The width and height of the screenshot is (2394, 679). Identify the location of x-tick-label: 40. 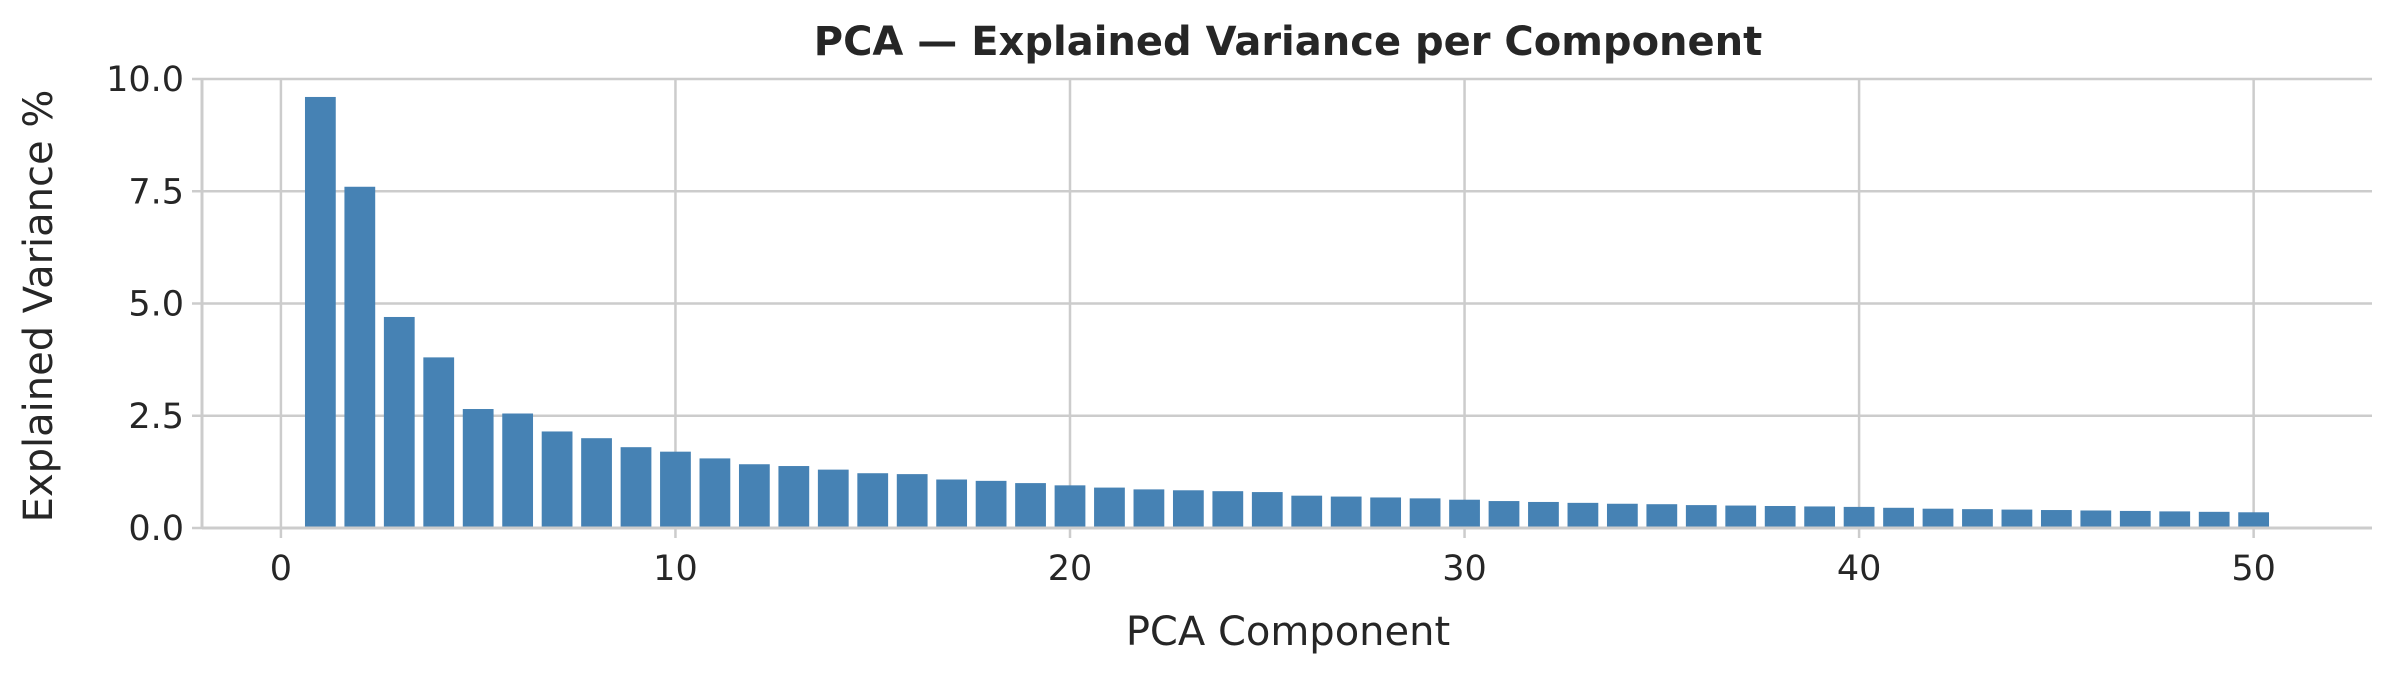
(1859, 569).